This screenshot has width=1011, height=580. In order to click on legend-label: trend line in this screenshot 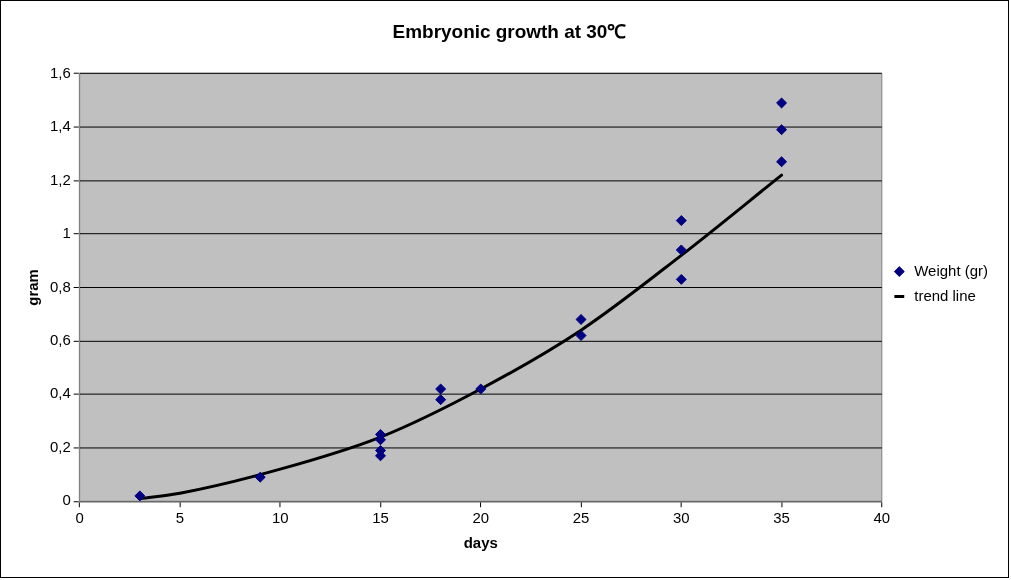, I will do `click(945, 295)`.